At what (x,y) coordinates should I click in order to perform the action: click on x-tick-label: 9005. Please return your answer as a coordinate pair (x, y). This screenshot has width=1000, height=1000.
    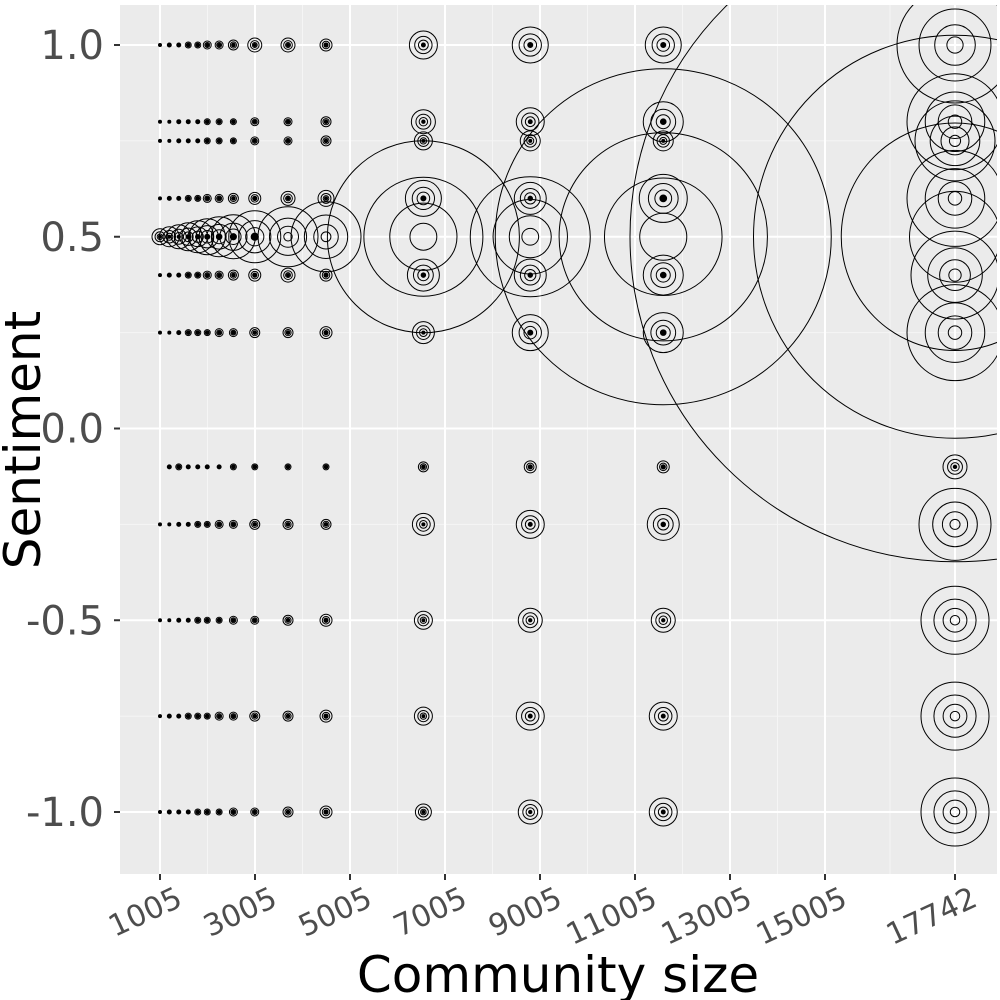
    Looking at the image, I should click on (525, 913).